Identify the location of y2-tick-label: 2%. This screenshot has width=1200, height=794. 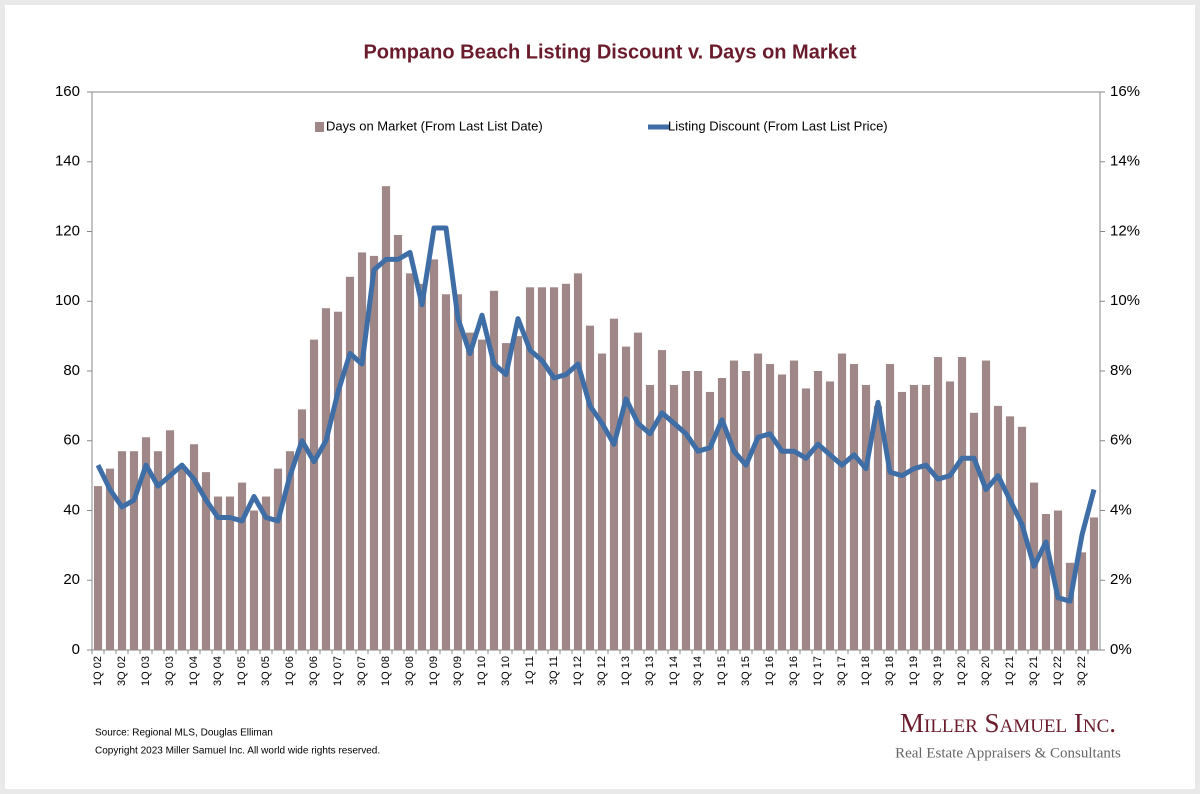
(1121, 579).